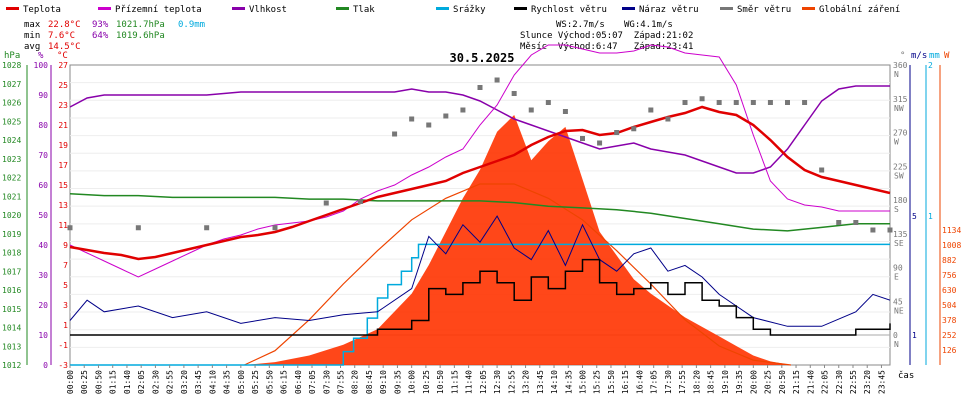  I want to click on legend-label: Přízemní teplota, so click(158, 10).